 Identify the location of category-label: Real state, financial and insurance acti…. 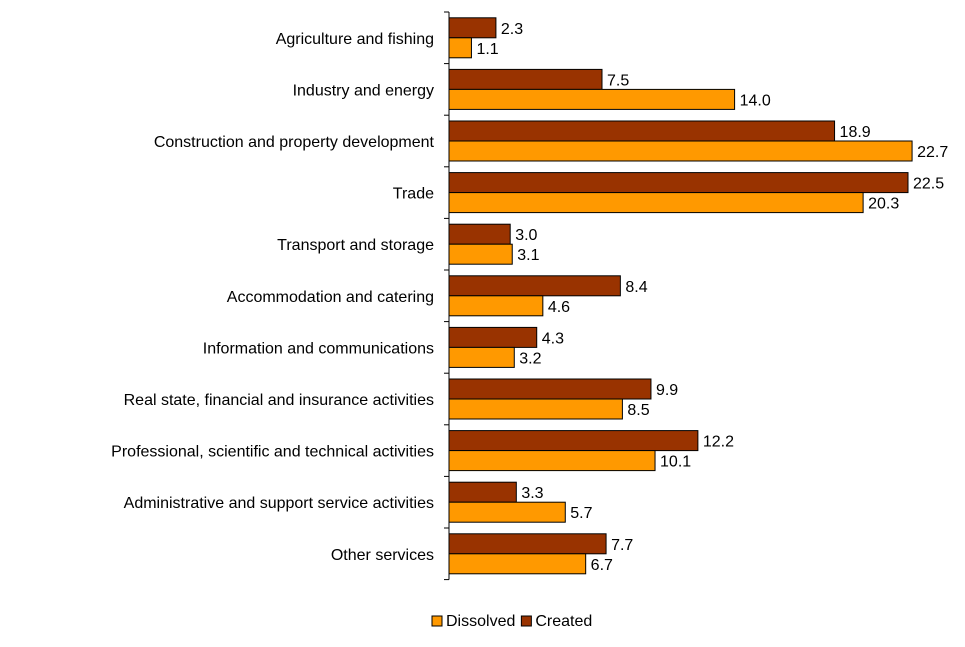
(279, 400).